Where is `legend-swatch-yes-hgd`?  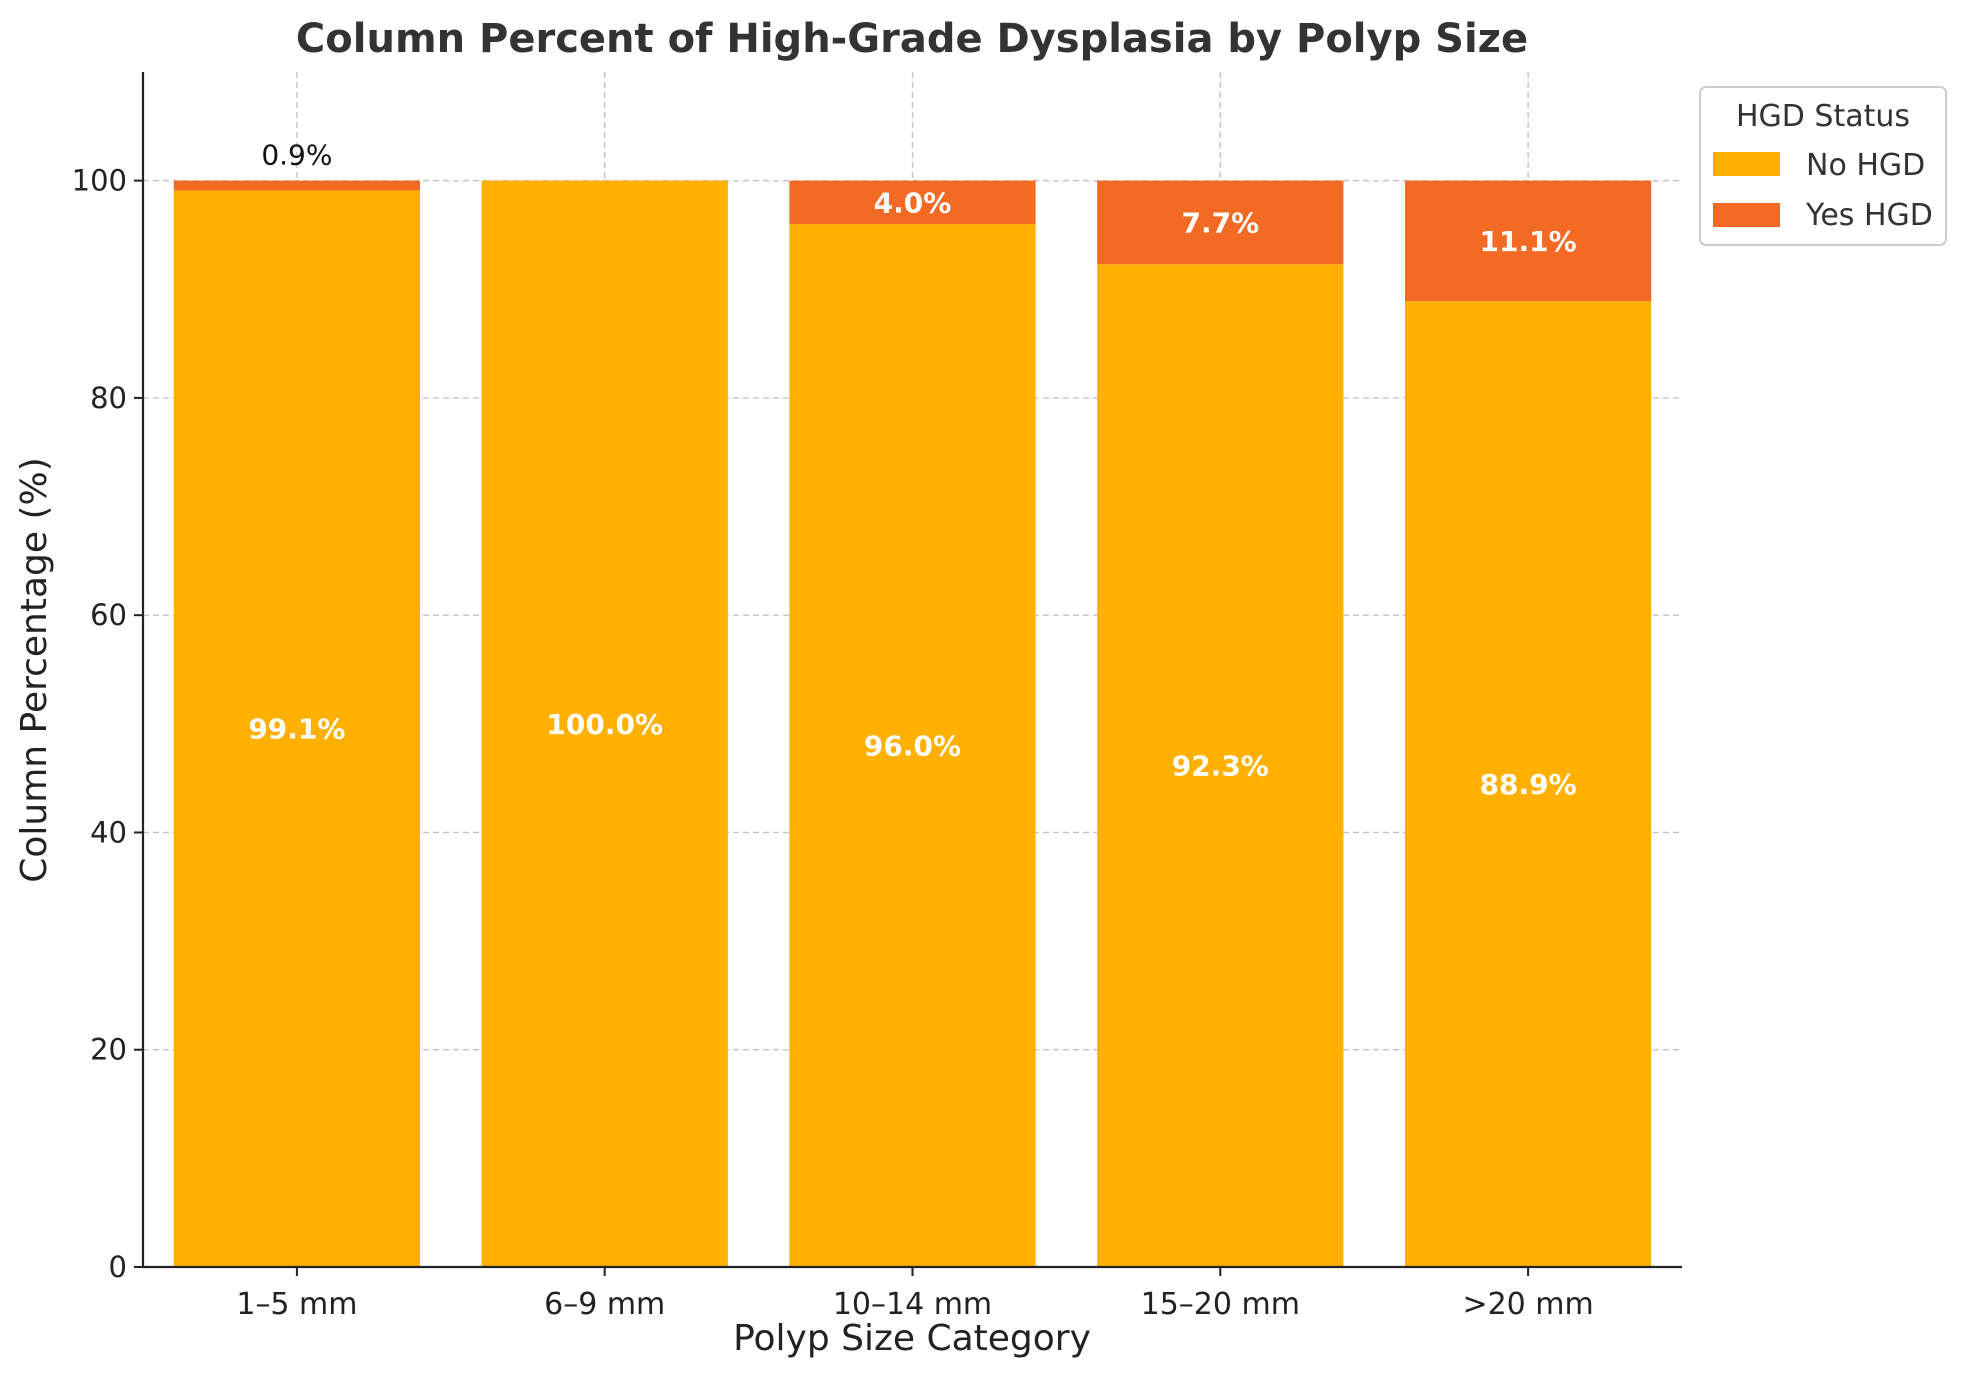
legend-swatch-yes-hgd is located at coordinates (1746, 215).